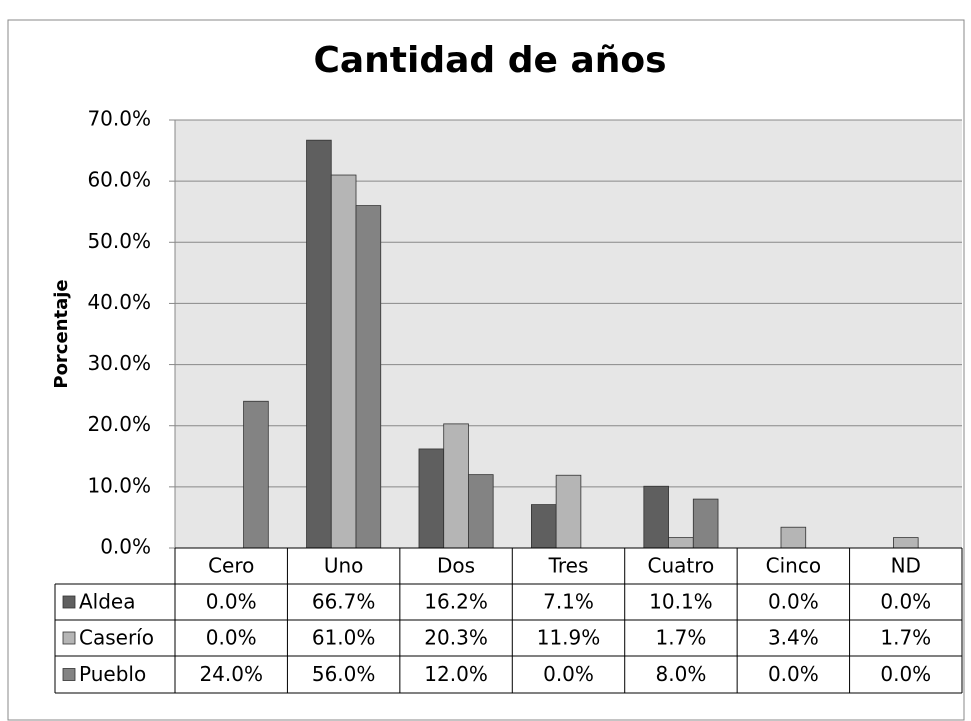  What do you see at coordinates (119, 424) in the screenshot?
I see `y-tick-label: 20.0%` at bounding box center [119, 424].